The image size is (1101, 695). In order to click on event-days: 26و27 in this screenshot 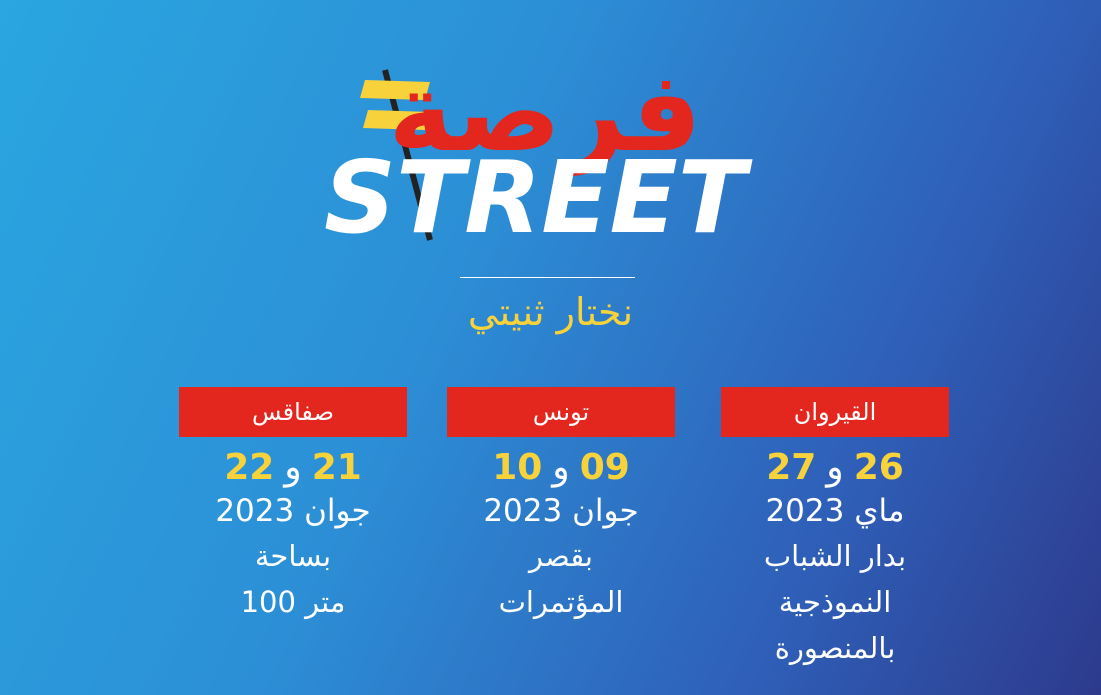, I will do `click(835, 468)`.